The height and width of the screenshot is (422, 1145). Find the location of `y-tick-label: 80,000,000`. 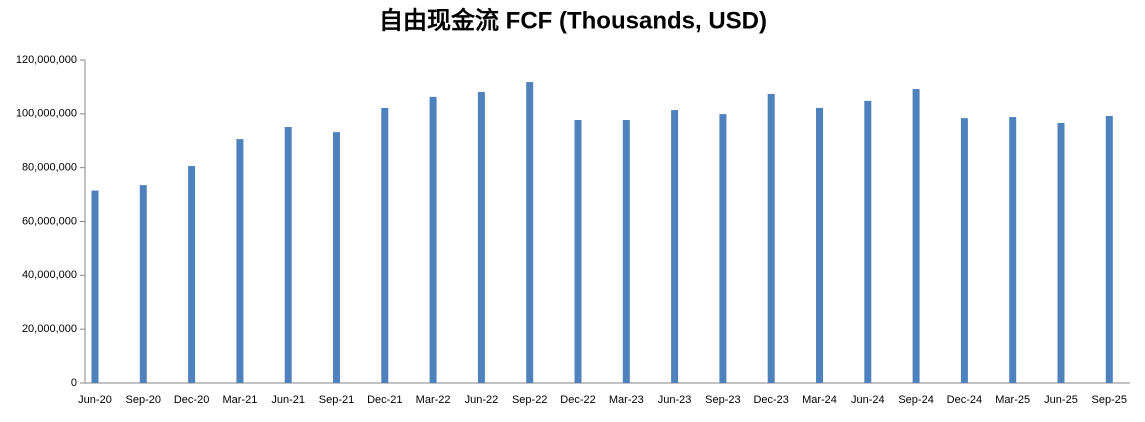

y-tick-label: 80,000,000 is located at coordinates (49, 168).